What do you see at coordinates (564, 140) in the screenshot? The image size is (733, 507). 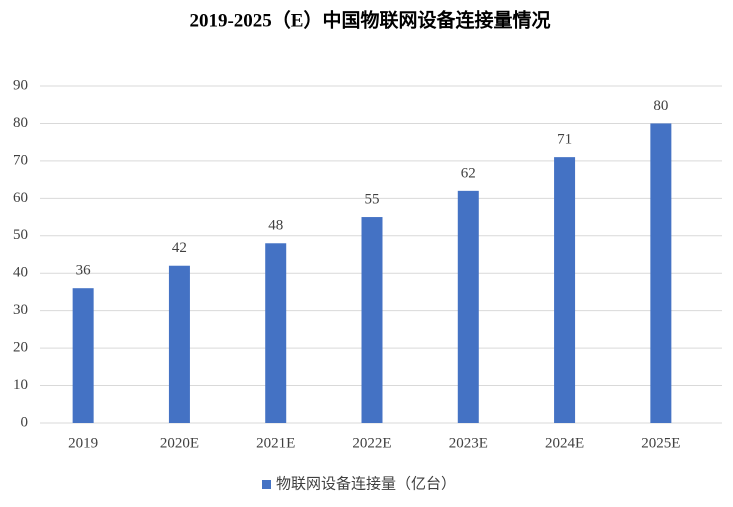 I see `data-label: 71` at bounding box center [564, 140].